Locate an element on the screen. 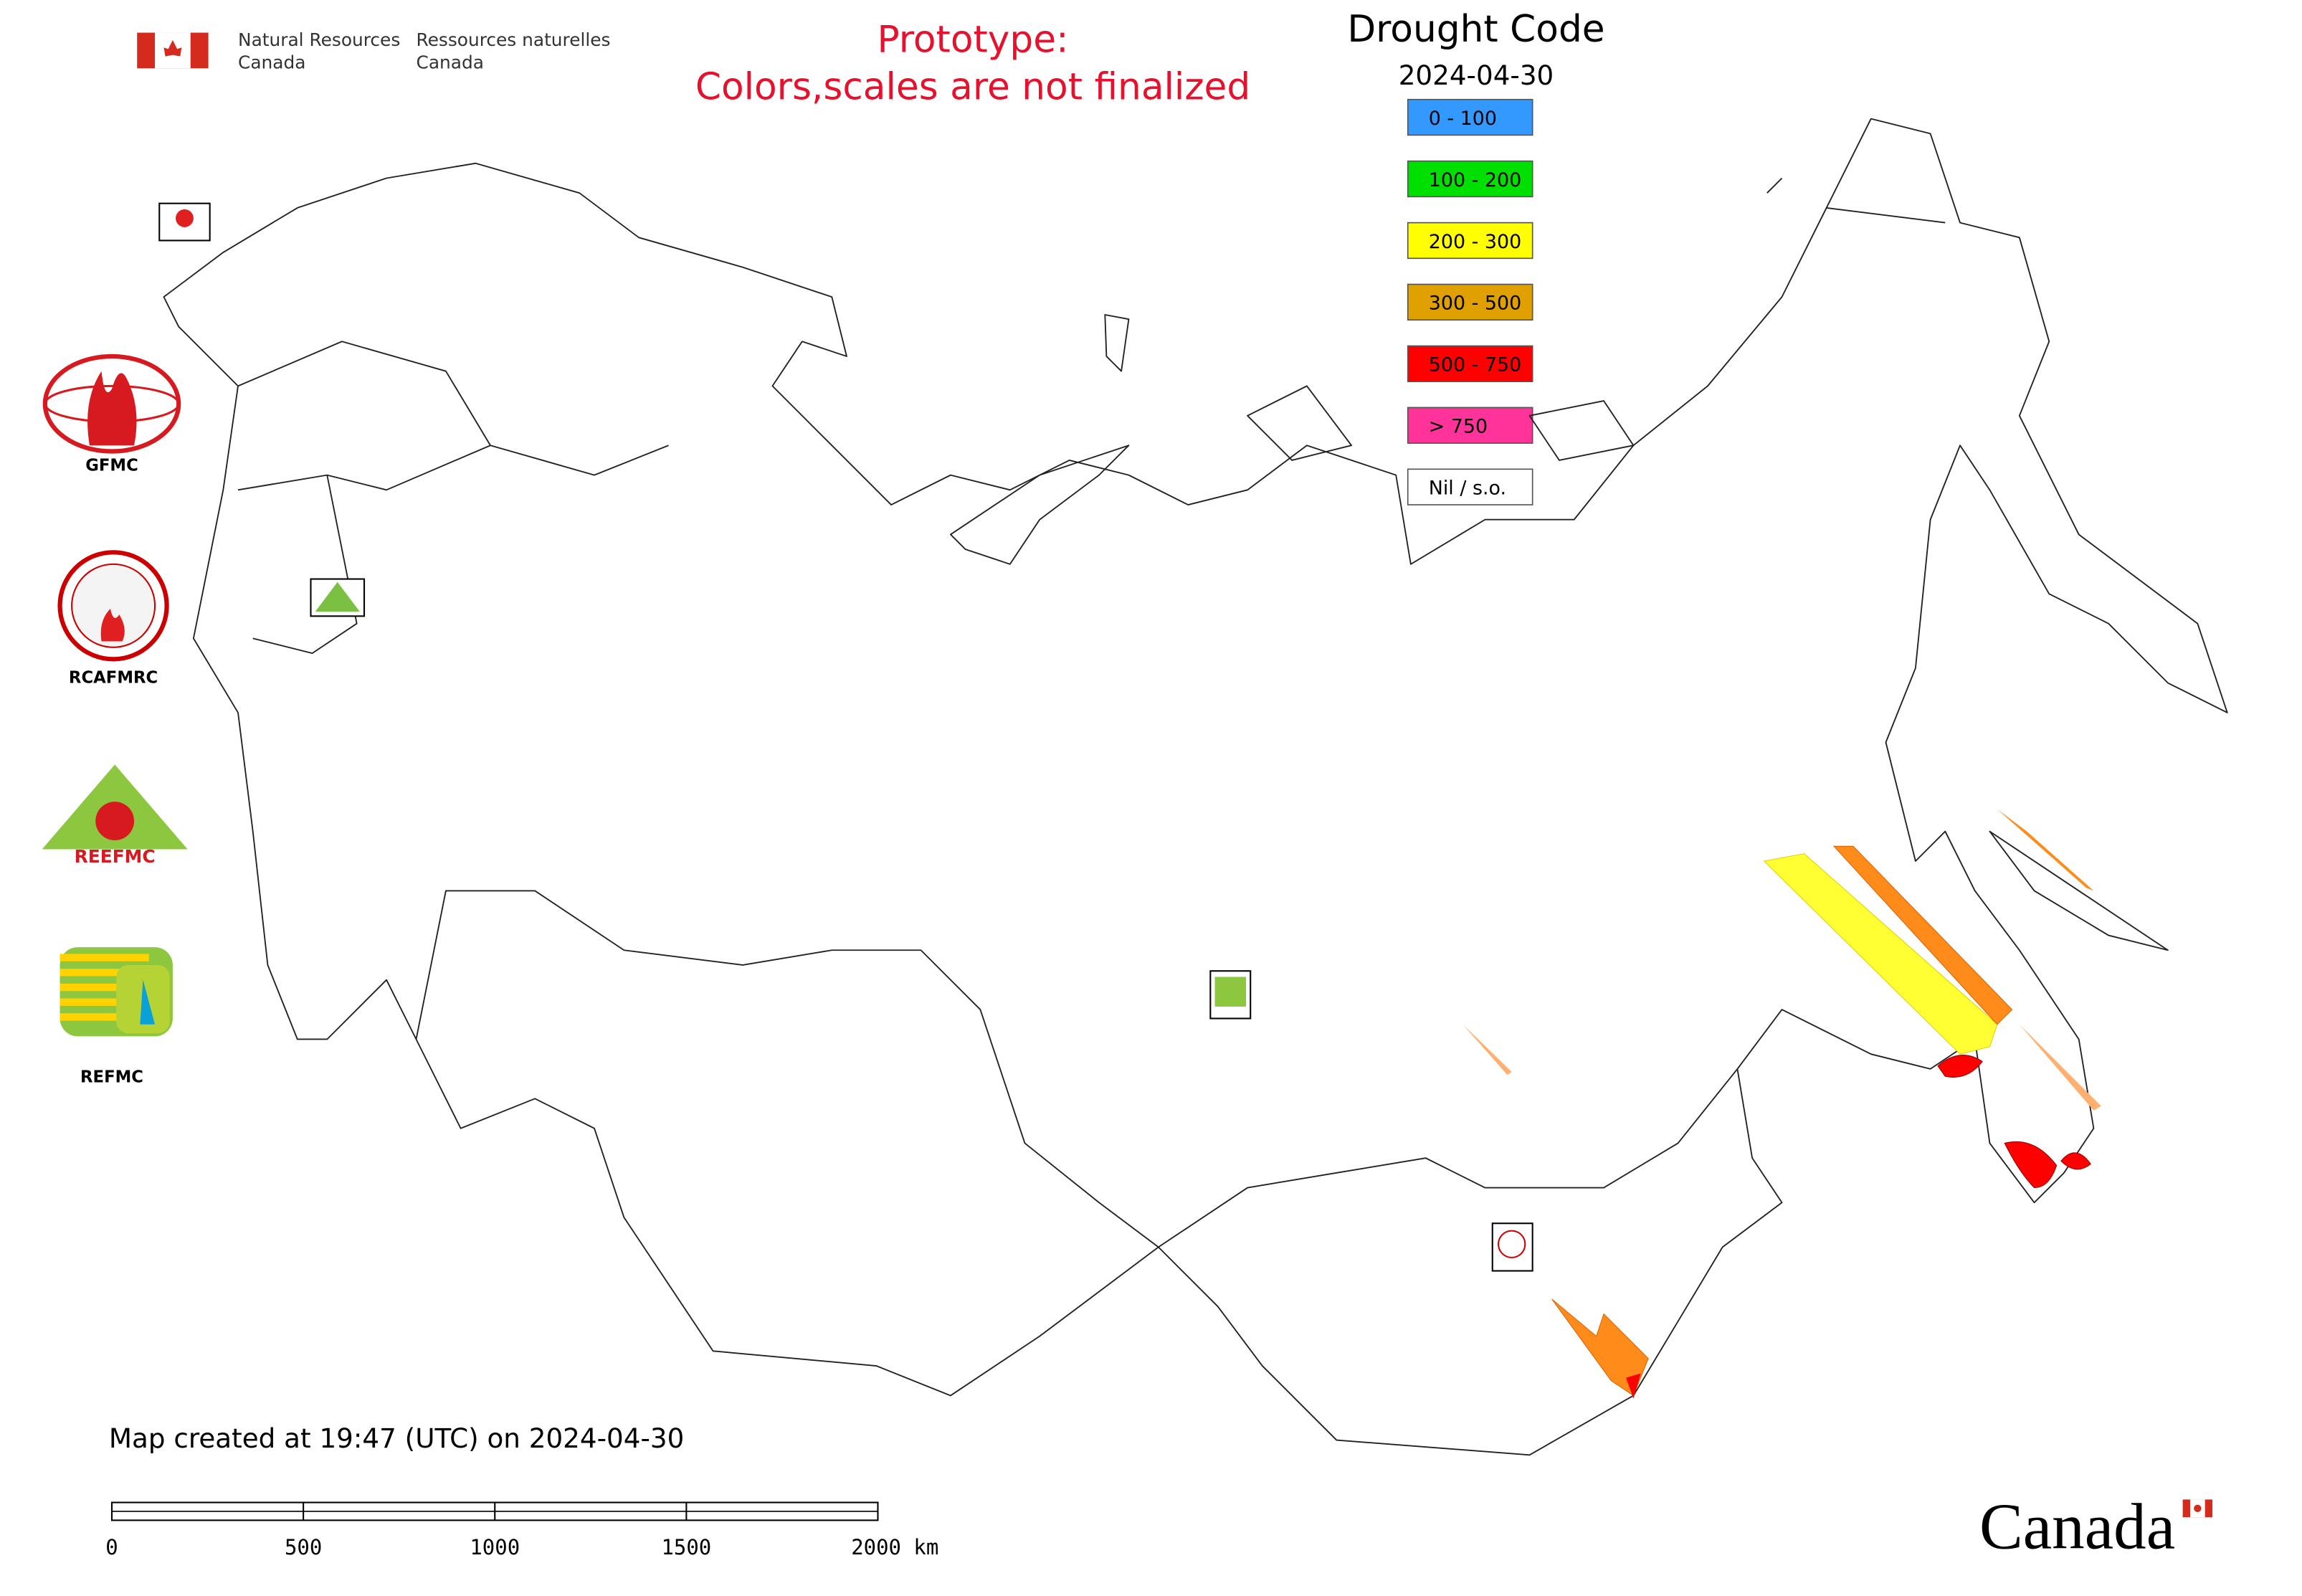  notice: Prototype: is located at coordinates (973, 39).